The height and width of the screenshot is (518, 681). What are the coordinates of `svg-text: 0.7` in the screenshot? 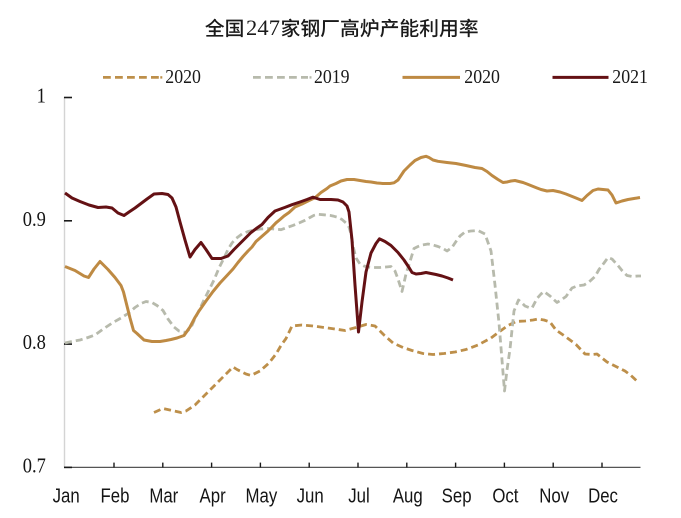 It's located at (34, 465).